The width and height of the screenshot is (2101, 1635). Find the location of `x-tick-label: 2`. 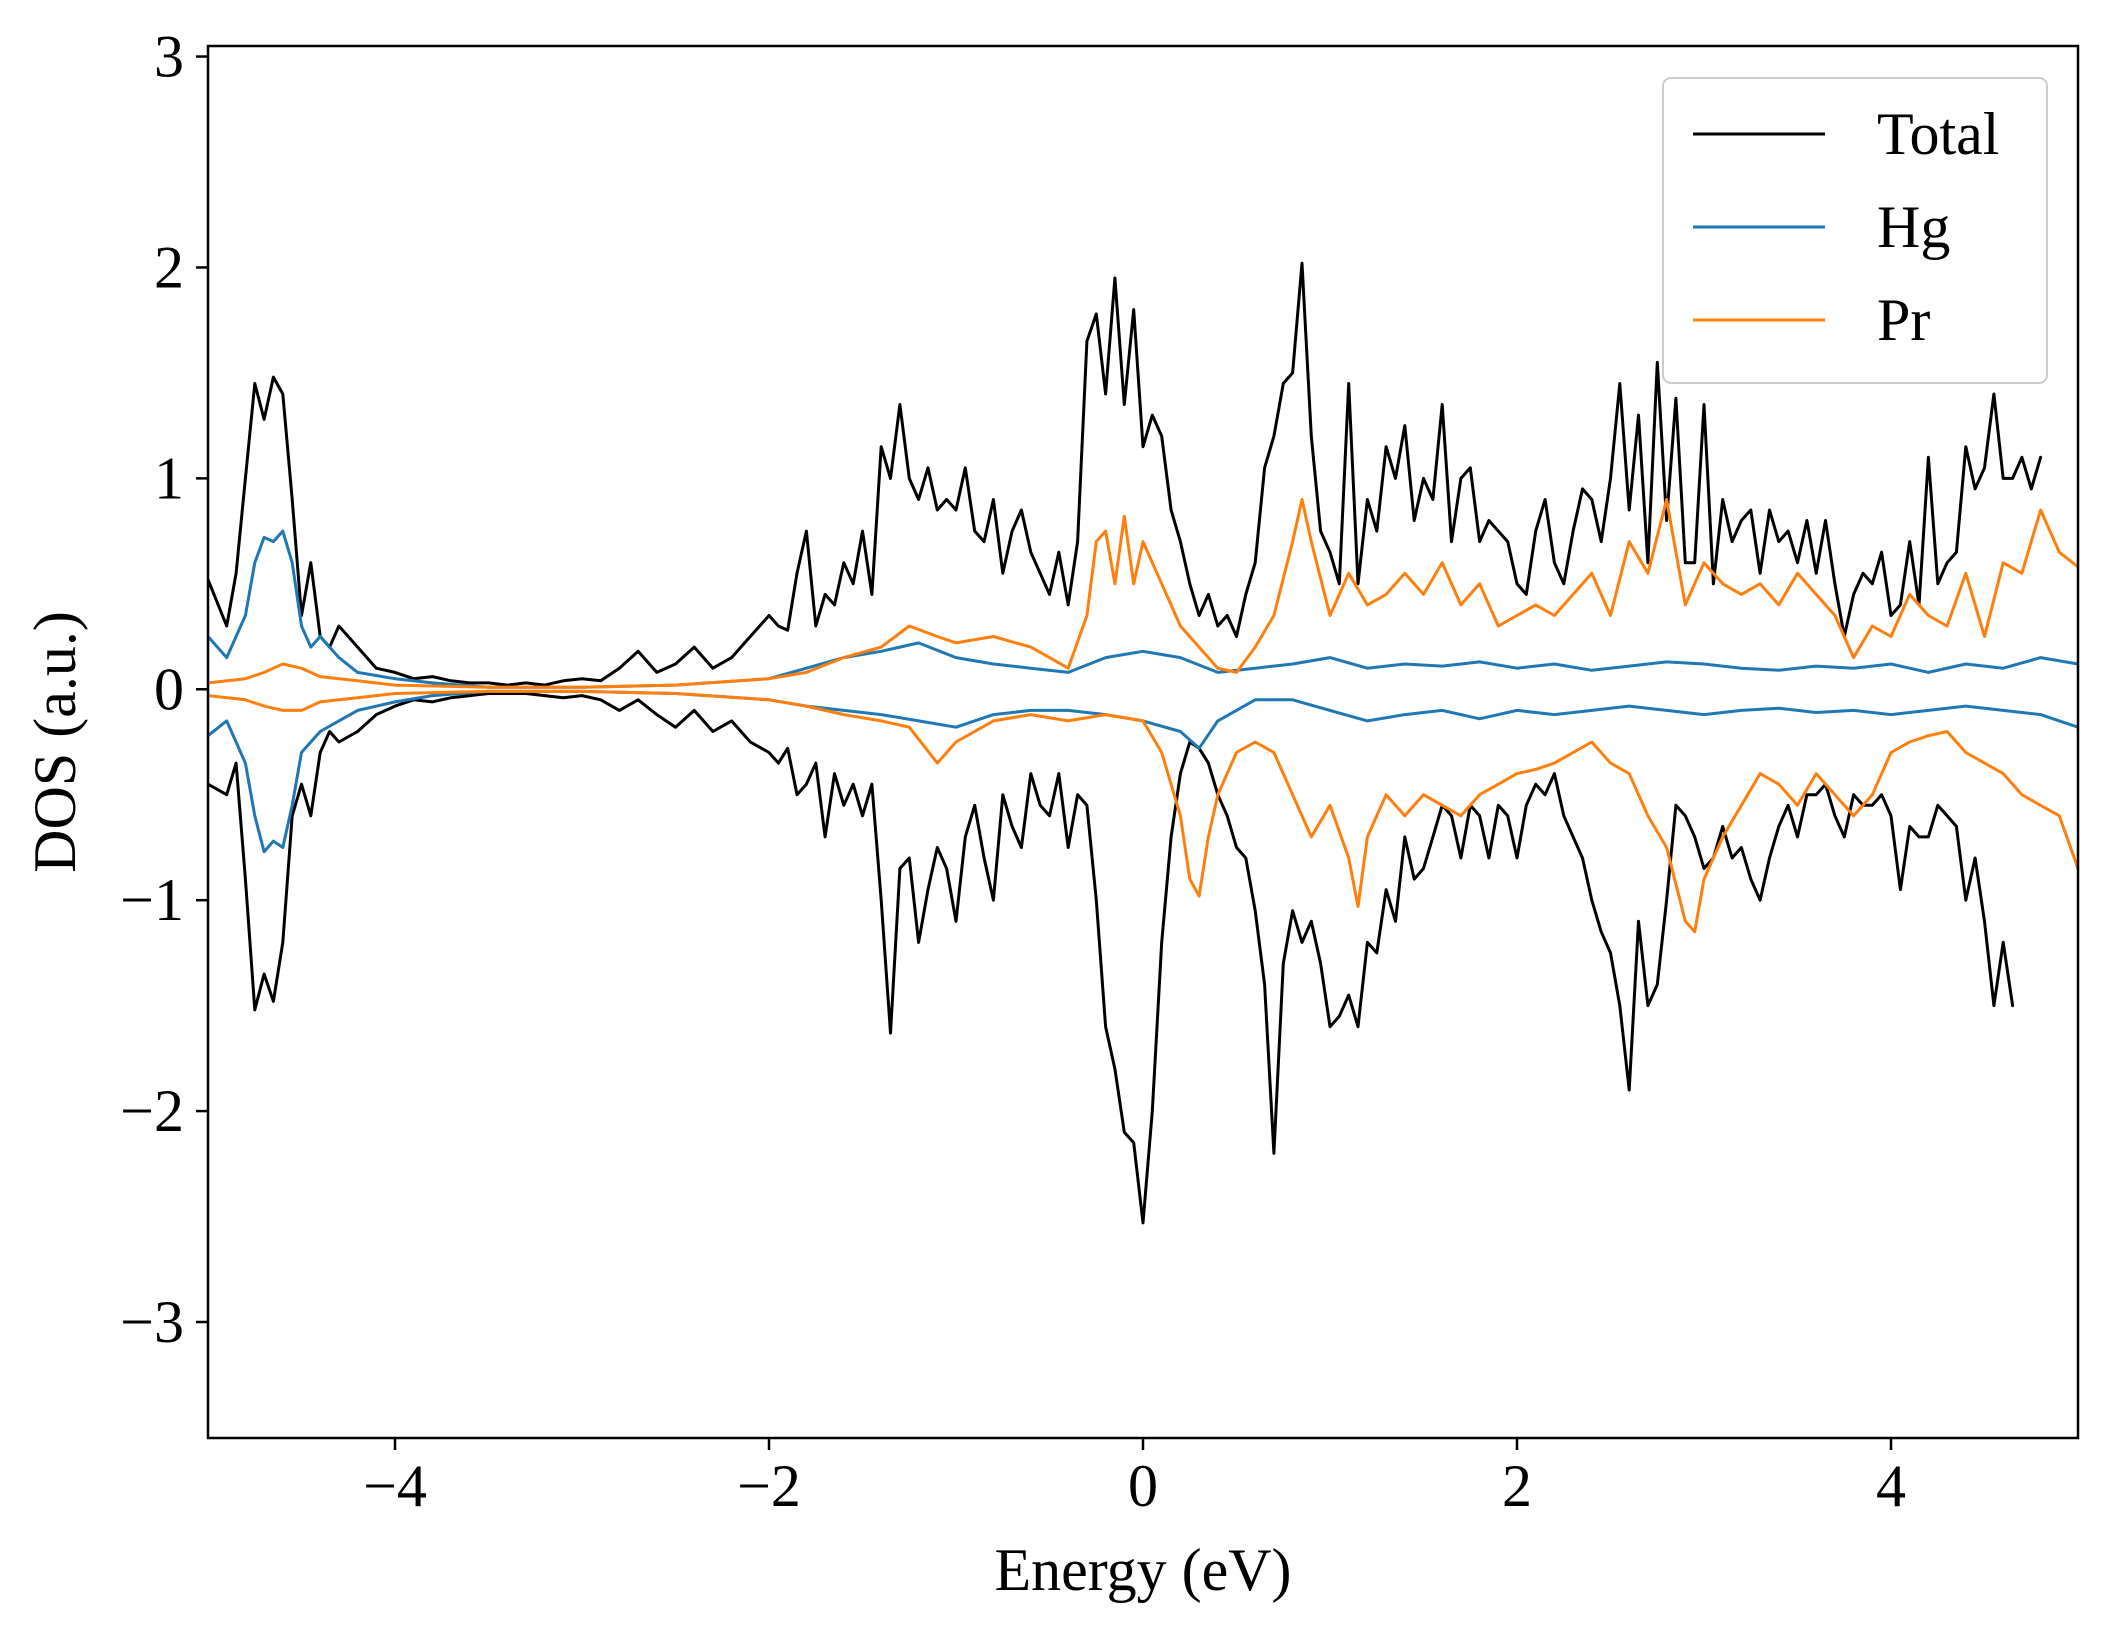

x-tick-label: 2 is located at coordinates (1517, 1486).